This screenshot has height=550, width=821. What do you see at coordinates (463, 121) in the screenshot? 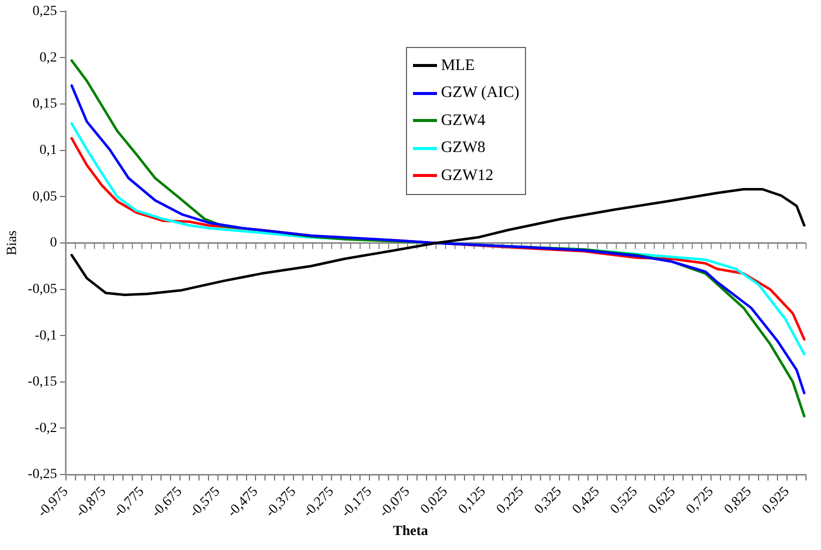
I see `legend-label: GZW4` at bounding box center [463, 121].